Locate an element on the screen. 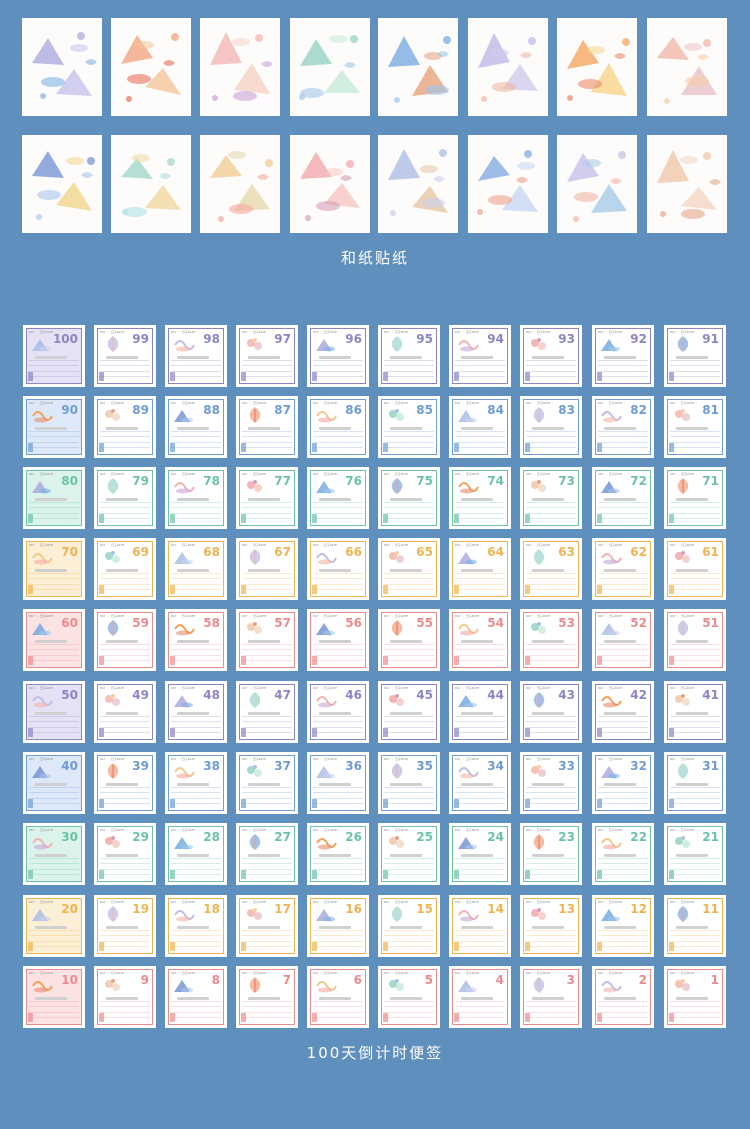 The image size is (750, 1129). countdown-note: DAY · 日子DATE 78 is located at coordinates (196, 498).